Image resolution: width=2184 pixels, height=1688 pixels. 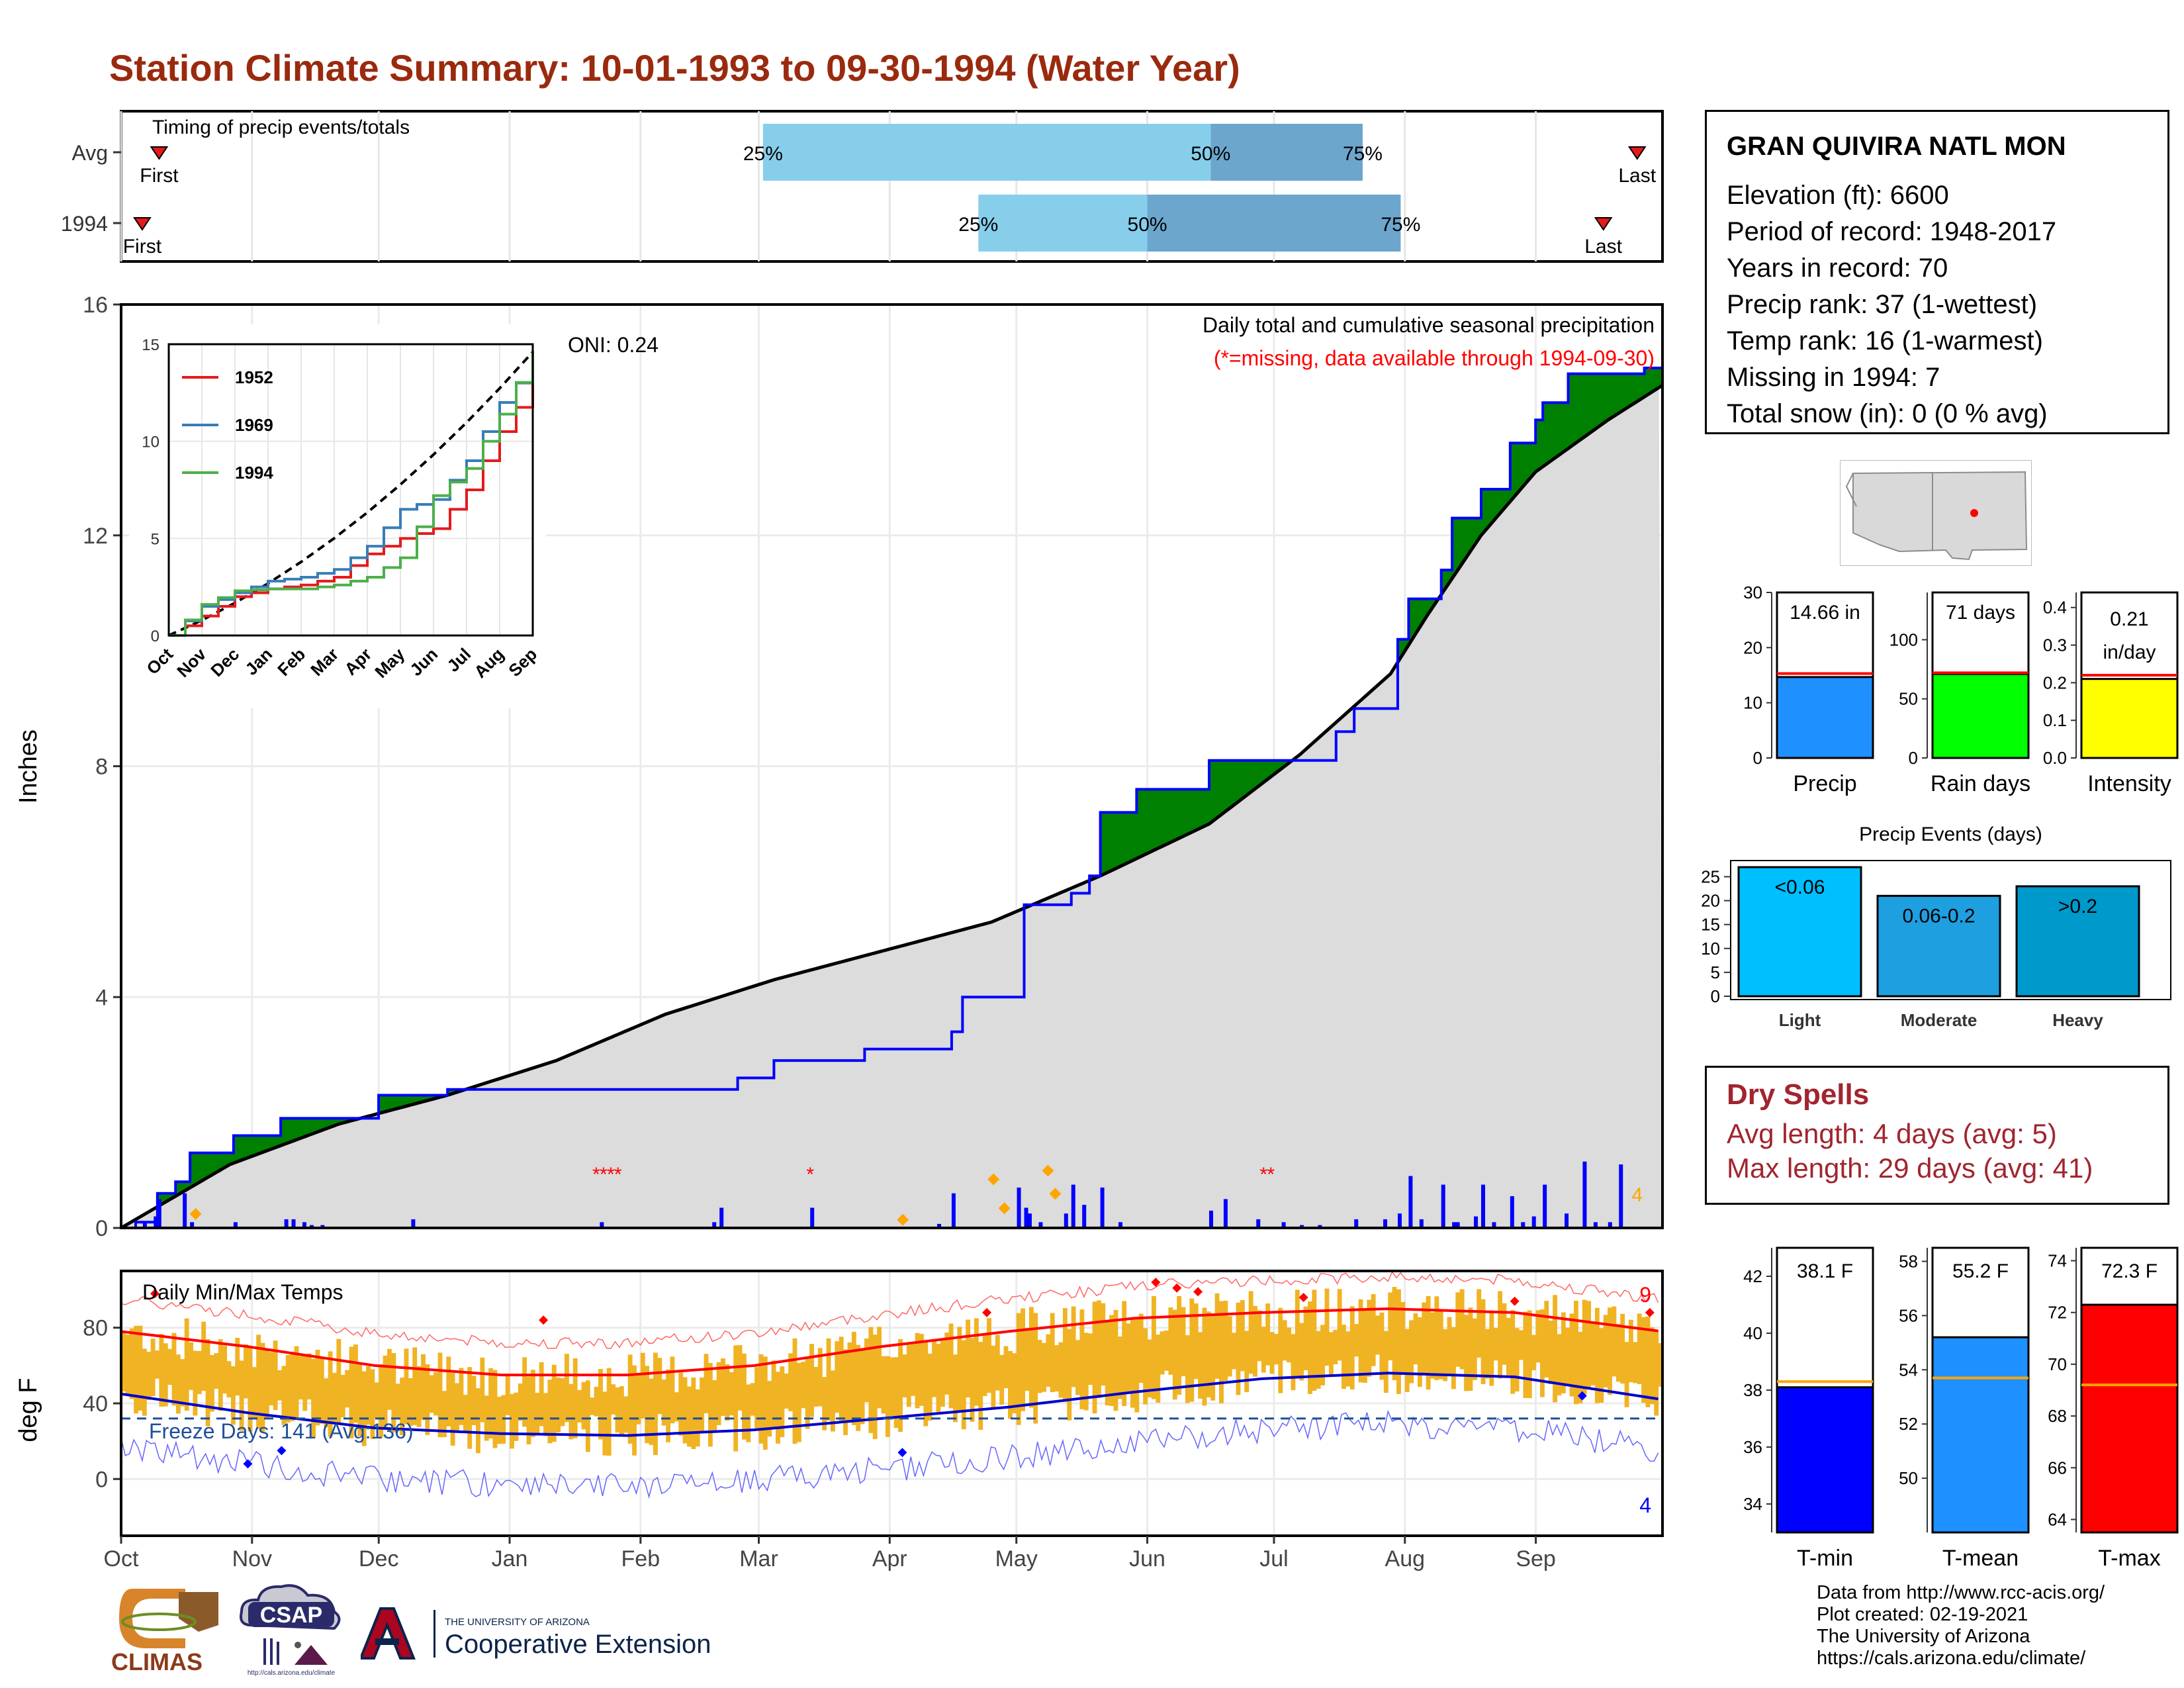 What do you see at coordinates (889, 1342) in the screenshot?
I see `temp-avg-max-line` at bounding box center [889, 1342].